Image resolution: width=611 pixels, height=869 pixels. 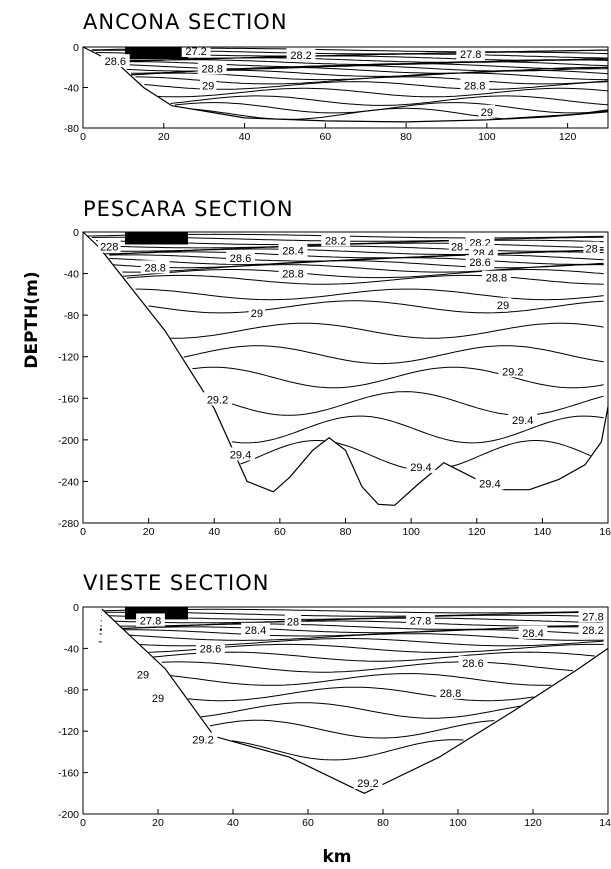 I want to click on contour-label: 27.2, so click(x=195, y=52).